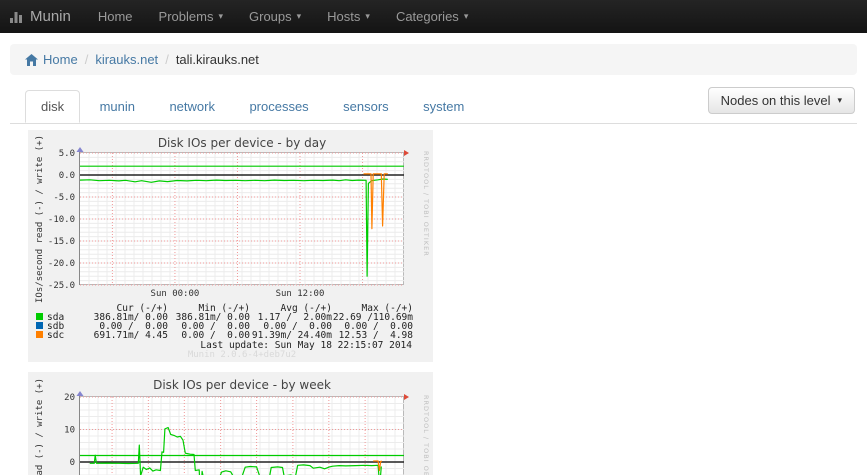 This screenshot has height=475, width=867. I want to click on legend-header: Avg (-/+), so click(306, 308).